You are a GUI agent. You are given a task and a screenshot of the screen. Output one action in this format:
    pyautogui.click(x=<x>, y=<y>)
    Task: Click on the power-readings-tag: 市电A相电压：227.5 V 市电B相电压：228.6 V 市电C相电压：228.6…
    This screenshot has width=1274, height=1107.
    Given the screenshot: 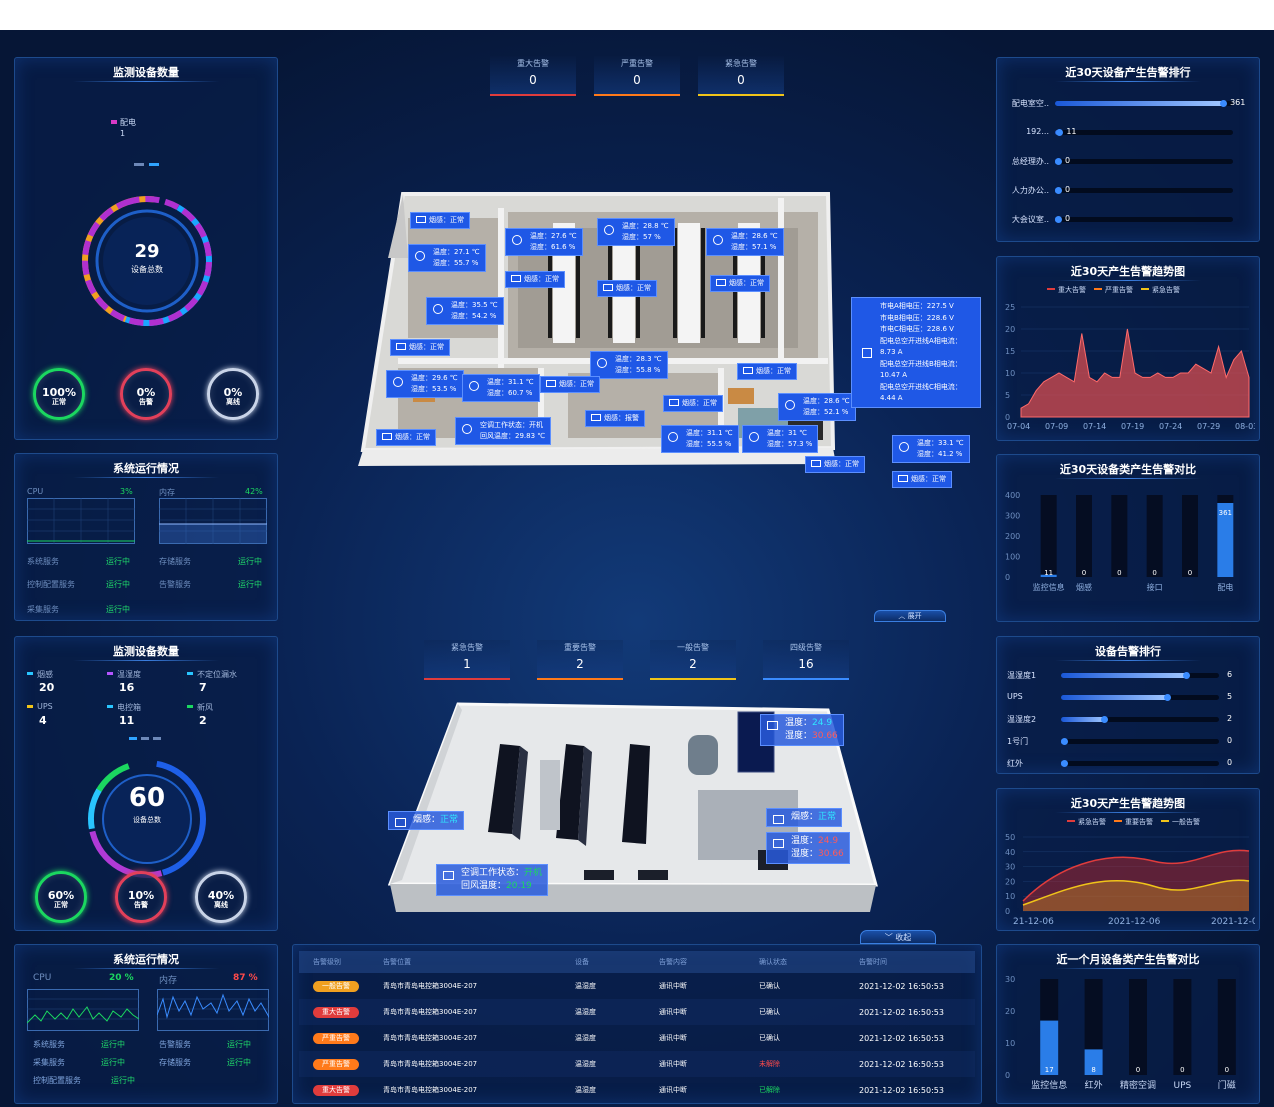 What is the action you would take?
    pyautogui.click(x=916, y=352)
    